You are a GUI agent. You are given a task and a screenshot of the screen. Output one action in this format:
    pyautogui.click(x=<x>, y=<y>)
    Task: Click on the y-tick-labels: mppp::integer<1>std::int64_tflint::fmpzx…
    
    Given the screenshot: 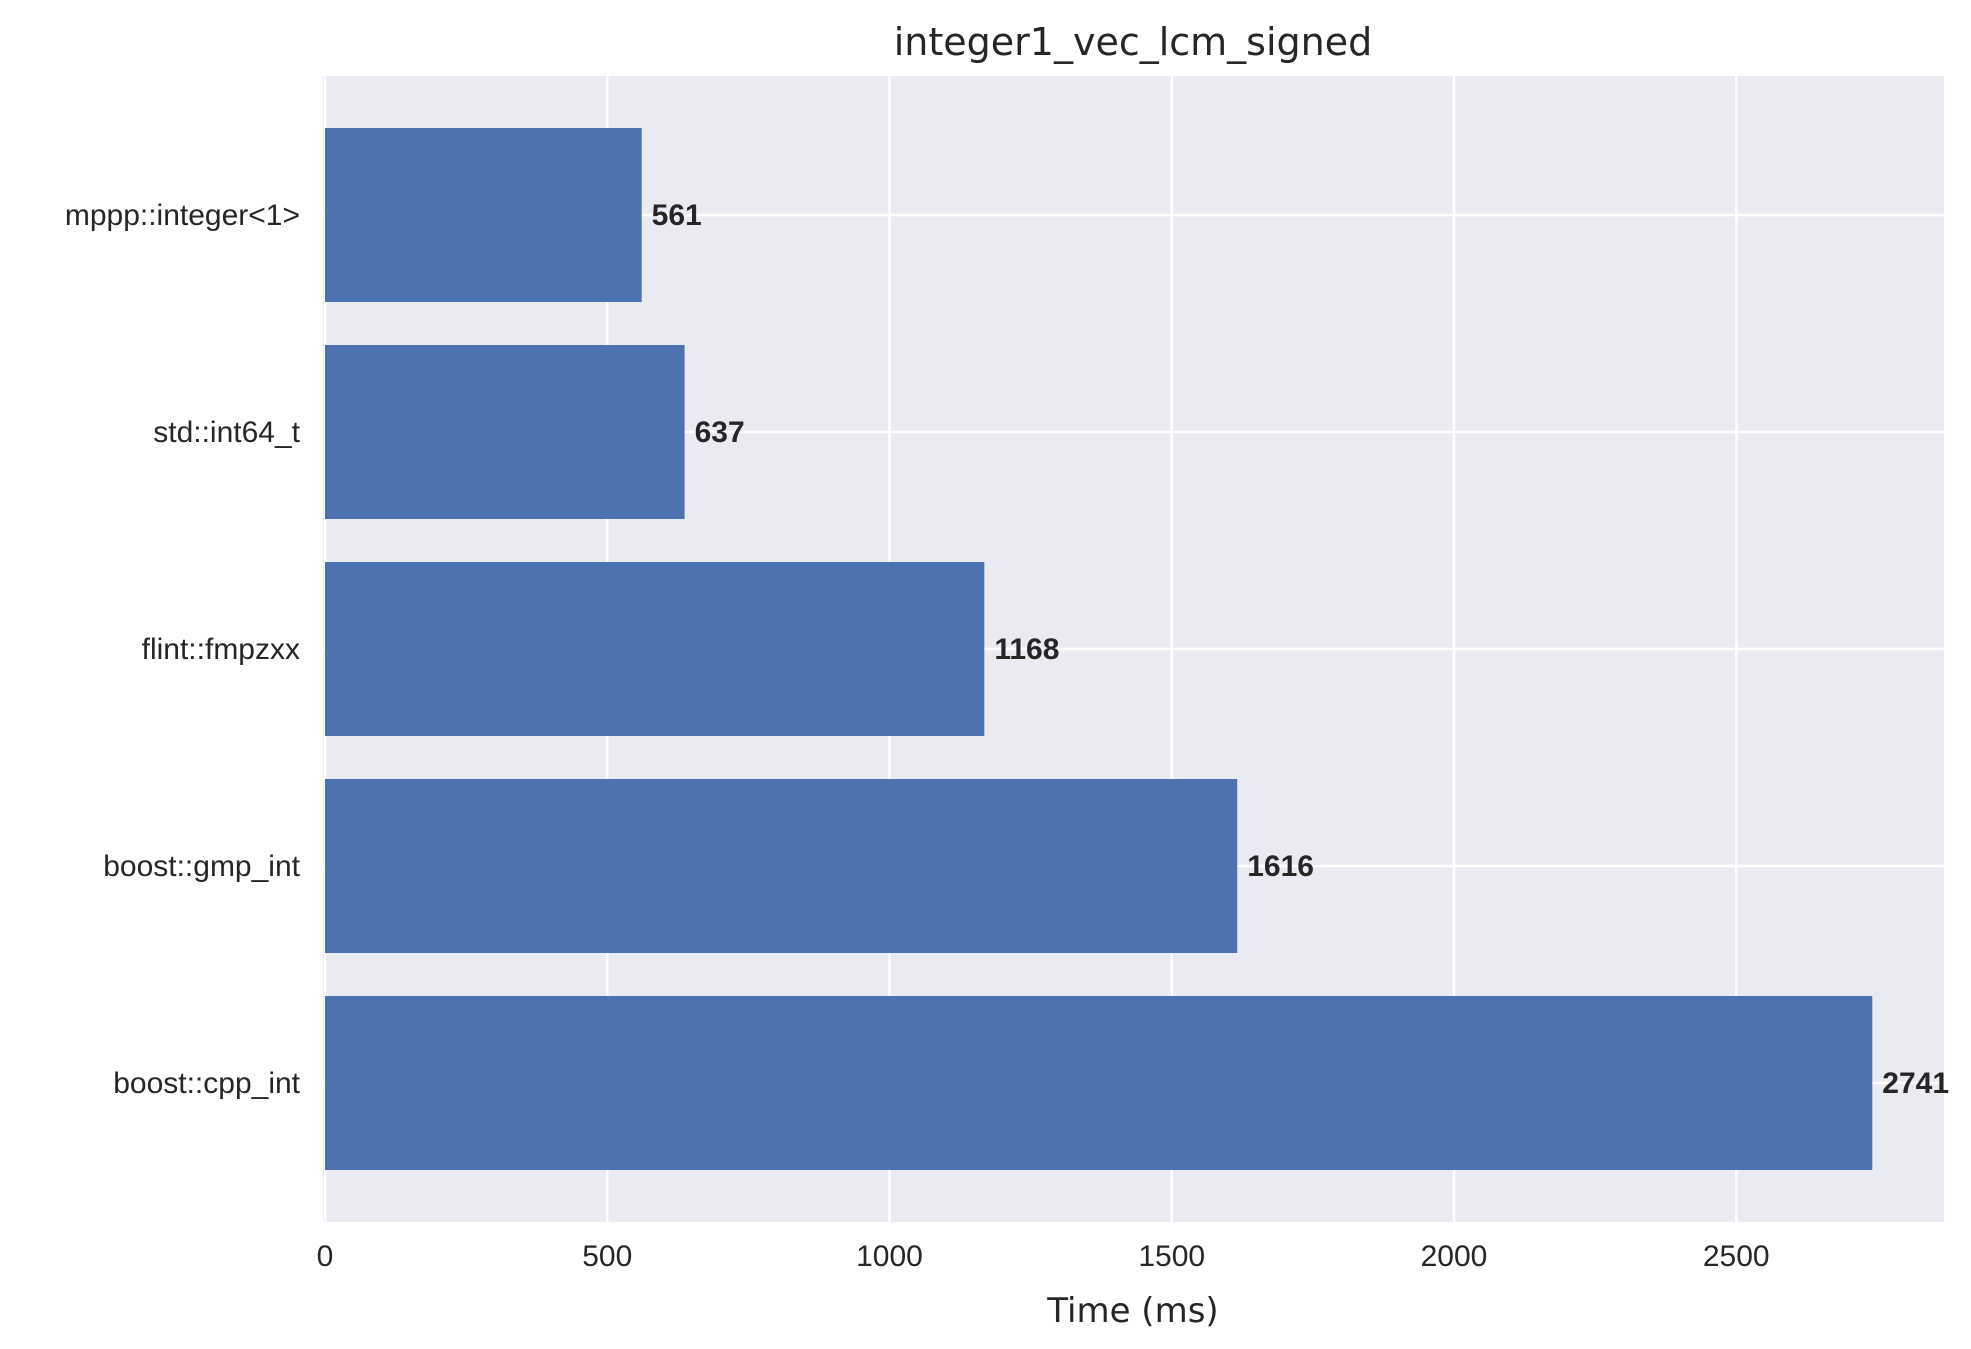 What is the action you would take?
    pyautogui.click(x=183, y=649)
    